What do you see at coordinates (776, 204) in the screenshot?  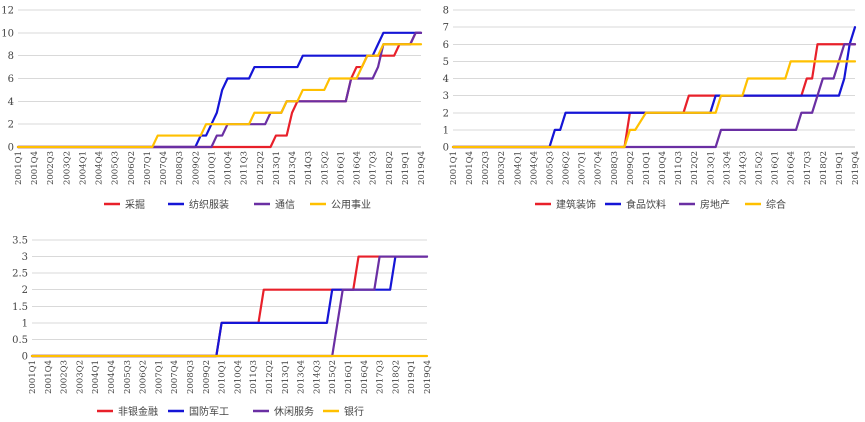 I see `legend-label: 综合` at bounding box center [776, 204].